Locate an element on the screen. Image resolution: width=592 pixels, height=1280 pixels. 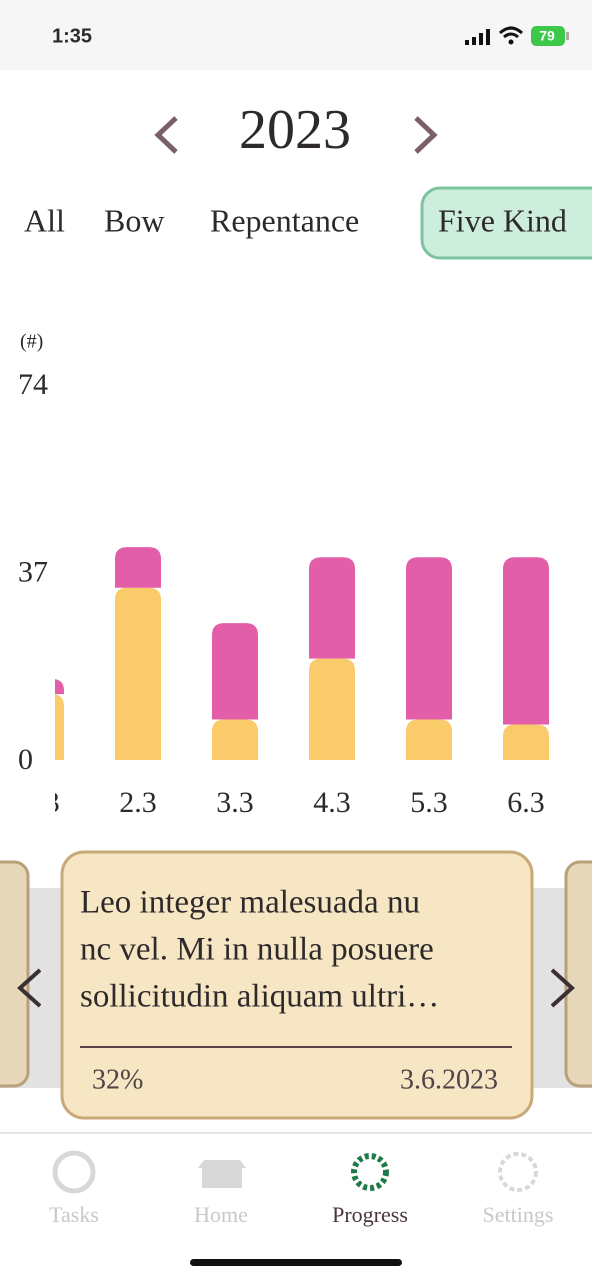
progress-icon is located at coordinates (370, 1172).